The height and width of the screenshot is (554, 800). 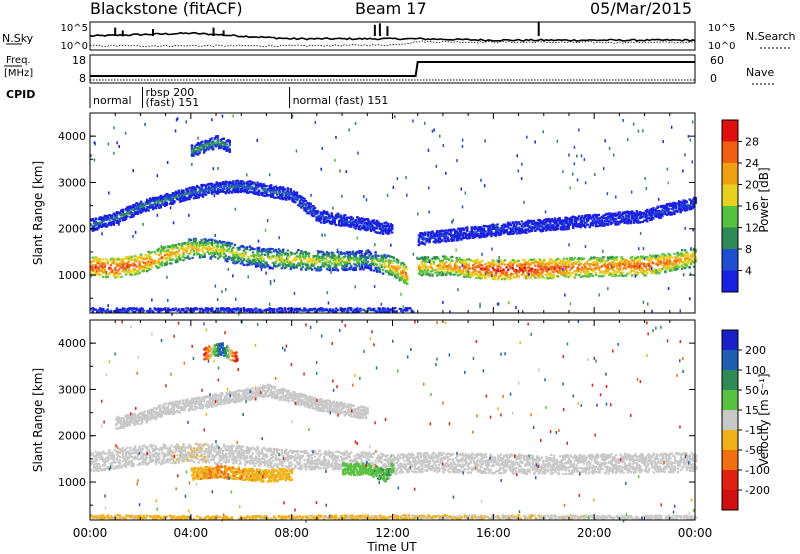 I want to click on freq-tick-top: 18, so click(x=79, y=60).